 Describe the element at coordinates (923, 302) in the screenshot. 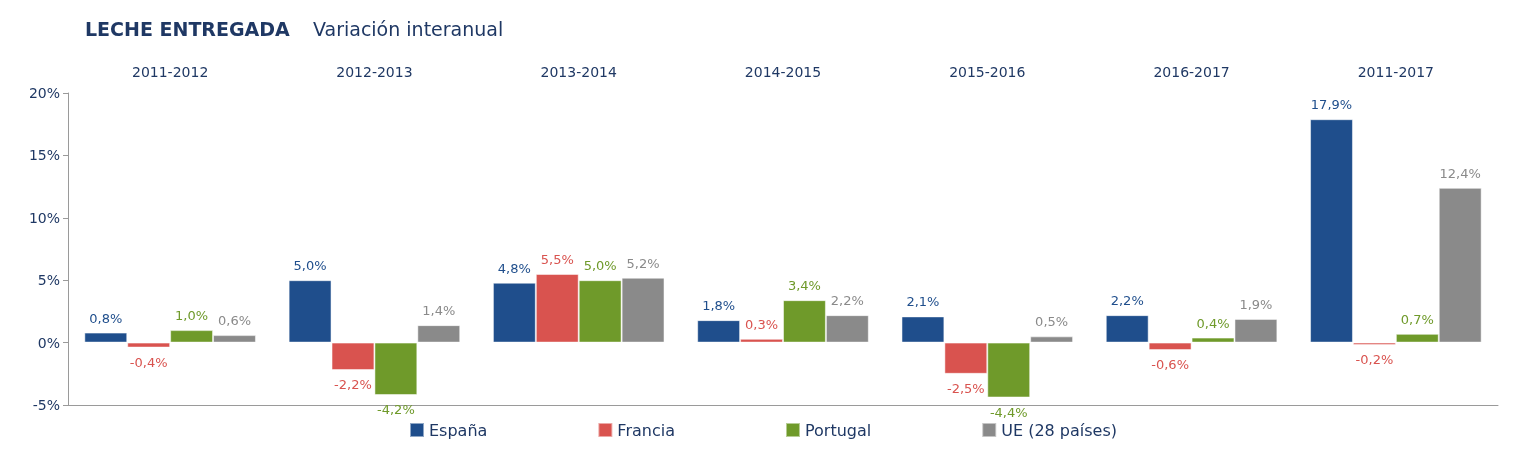

I see `data-label: 2,1%` at that location.